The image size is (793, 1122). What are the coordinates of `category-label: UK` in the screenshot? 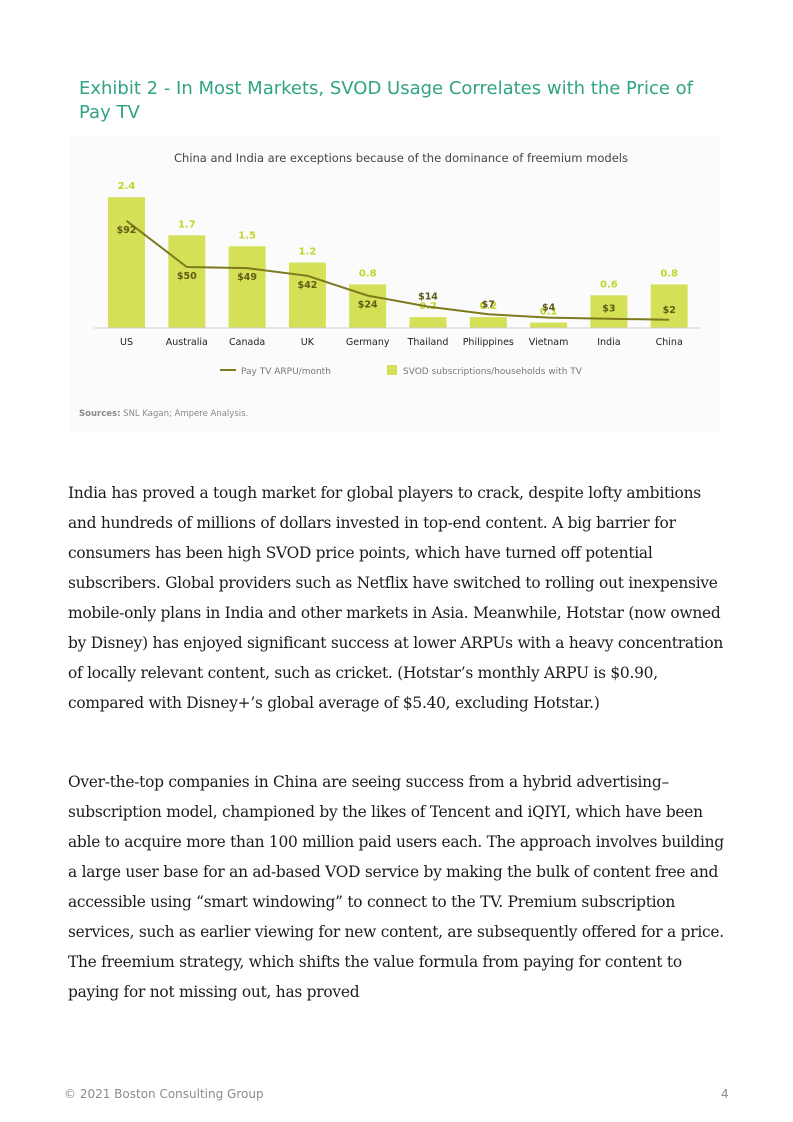 It's located at (308, 342).